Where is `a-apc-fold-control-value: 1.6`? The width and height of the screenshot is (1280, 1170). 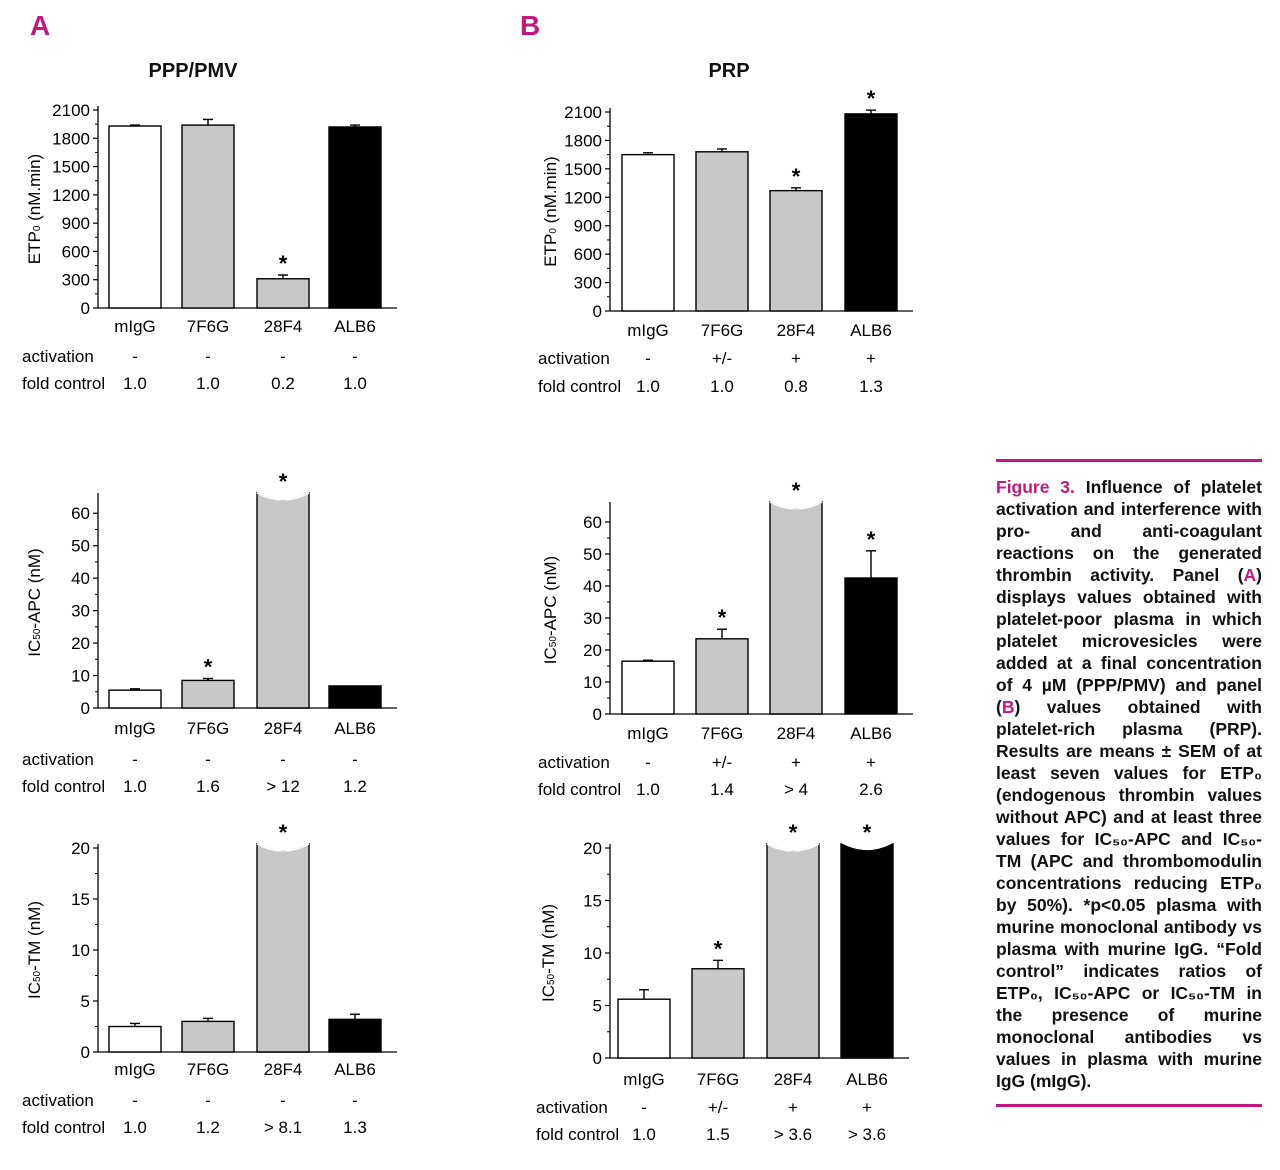
a-apc-fold-control-value: 1.6 is located at coordinates (208, 786).